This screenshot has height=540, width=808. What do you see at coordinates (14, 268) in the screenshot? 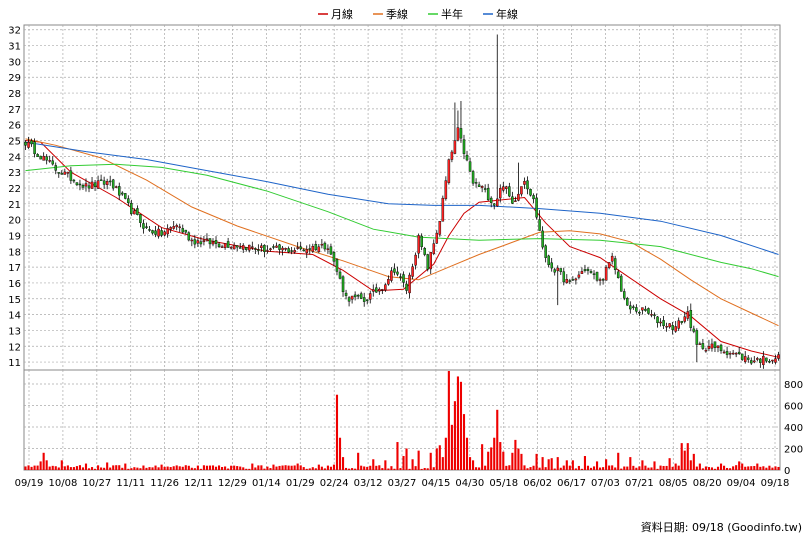
I see `price-tick-label: 17` at bounding box center [14, 268].